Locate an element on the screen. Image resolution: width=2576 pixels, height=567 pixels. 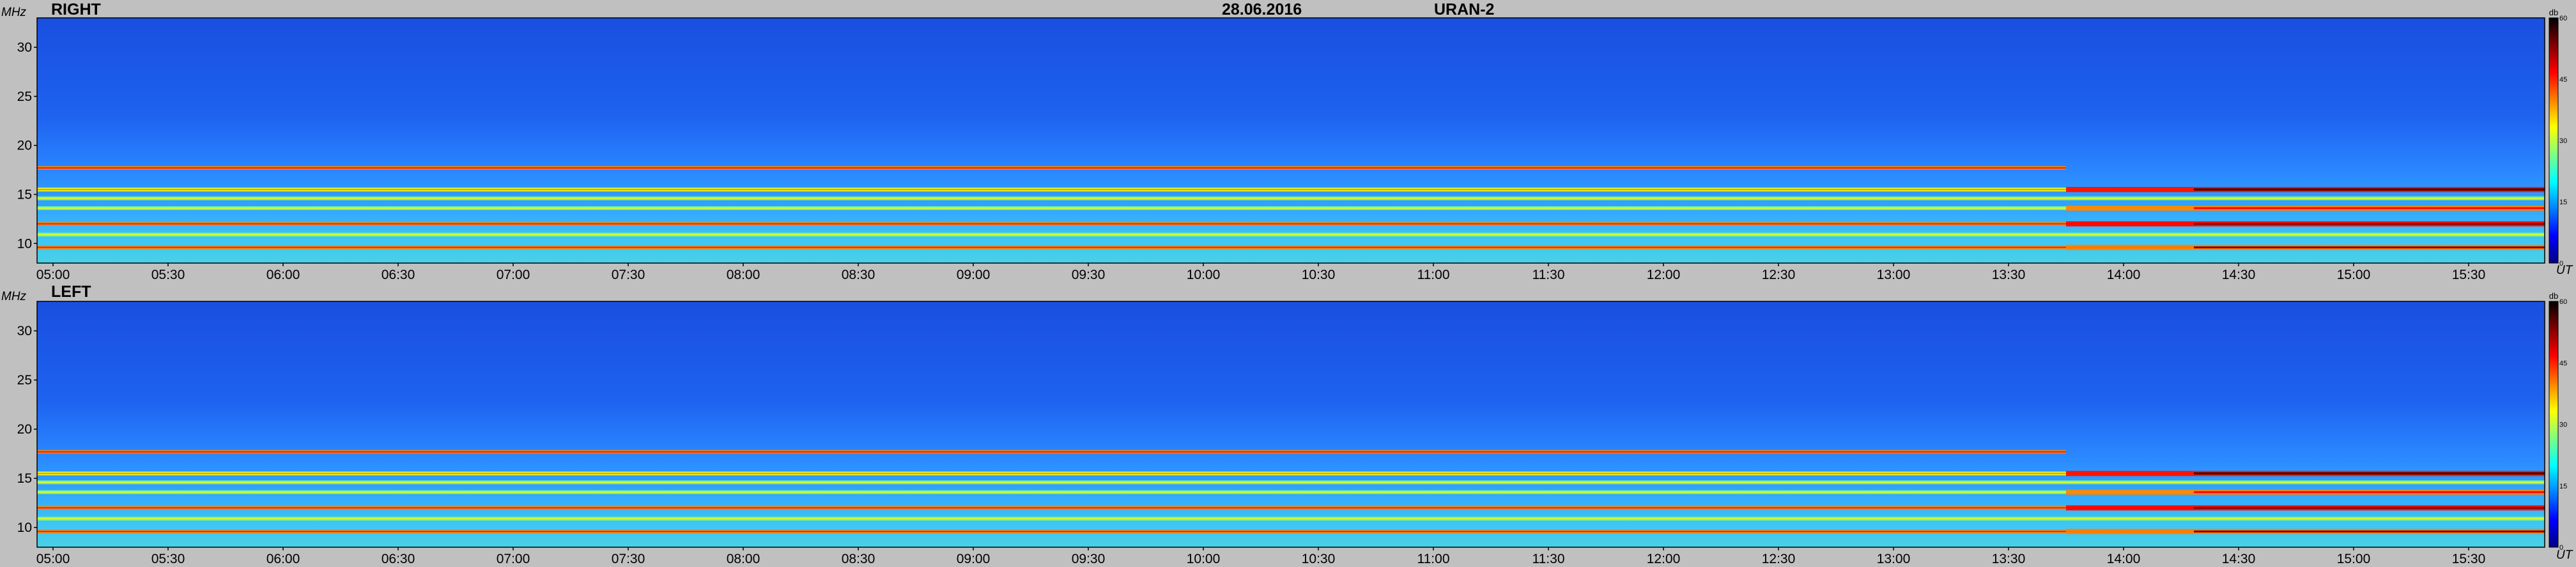
x-unit-label-right: UT is located at coordinates (2564, 270).